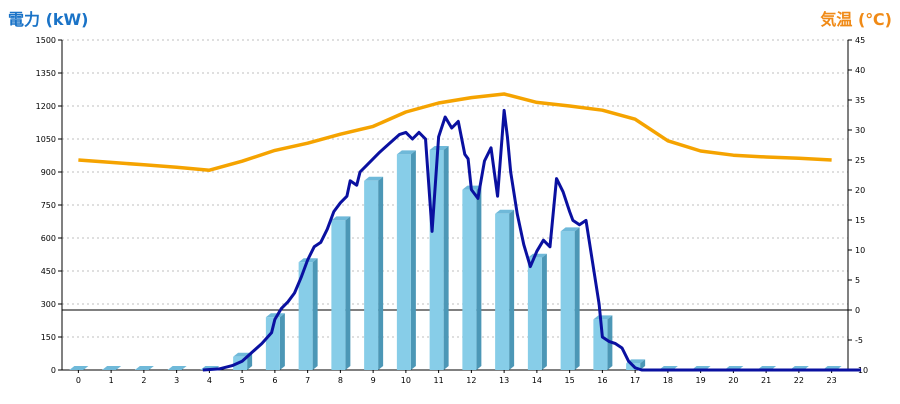 The height and width of the screenshot is (404, 900). What do you see at coordinates (48, 172) in the screenshot?
I see `left-tick-label: 900` at bounding box center [48, 172].